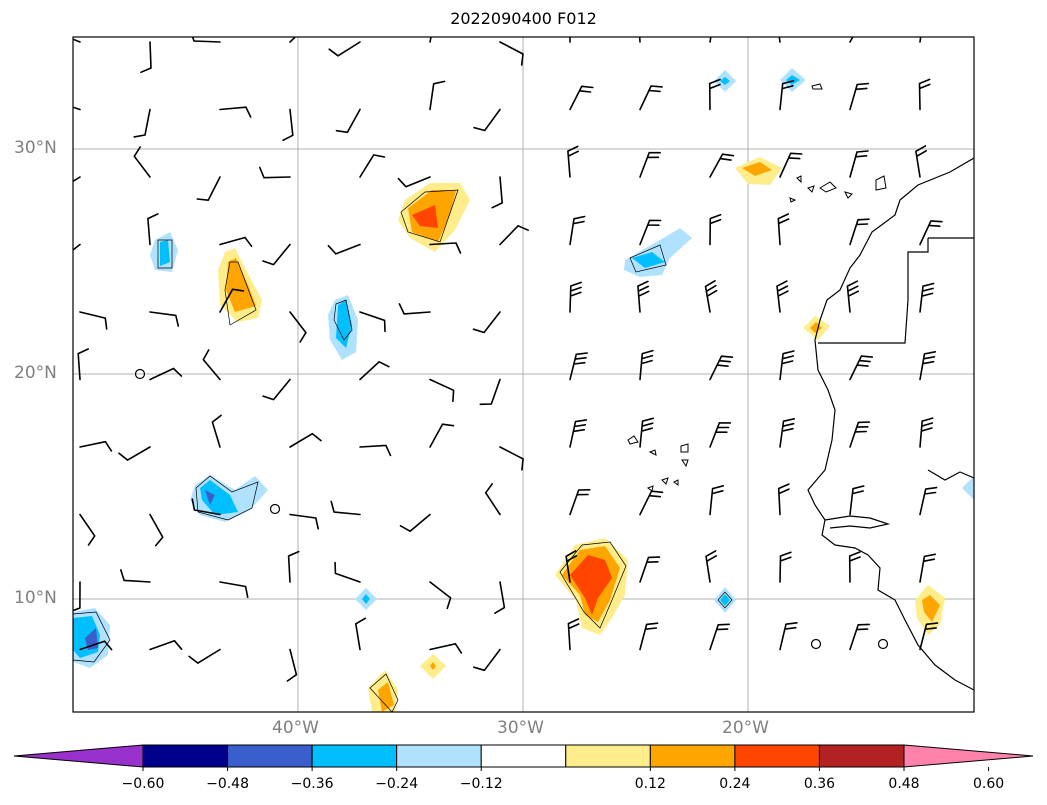  What do you see at coordinates (78, 756) in the screenshot?
I see `colorbar-extend-low` at bounding box center [78, 756].